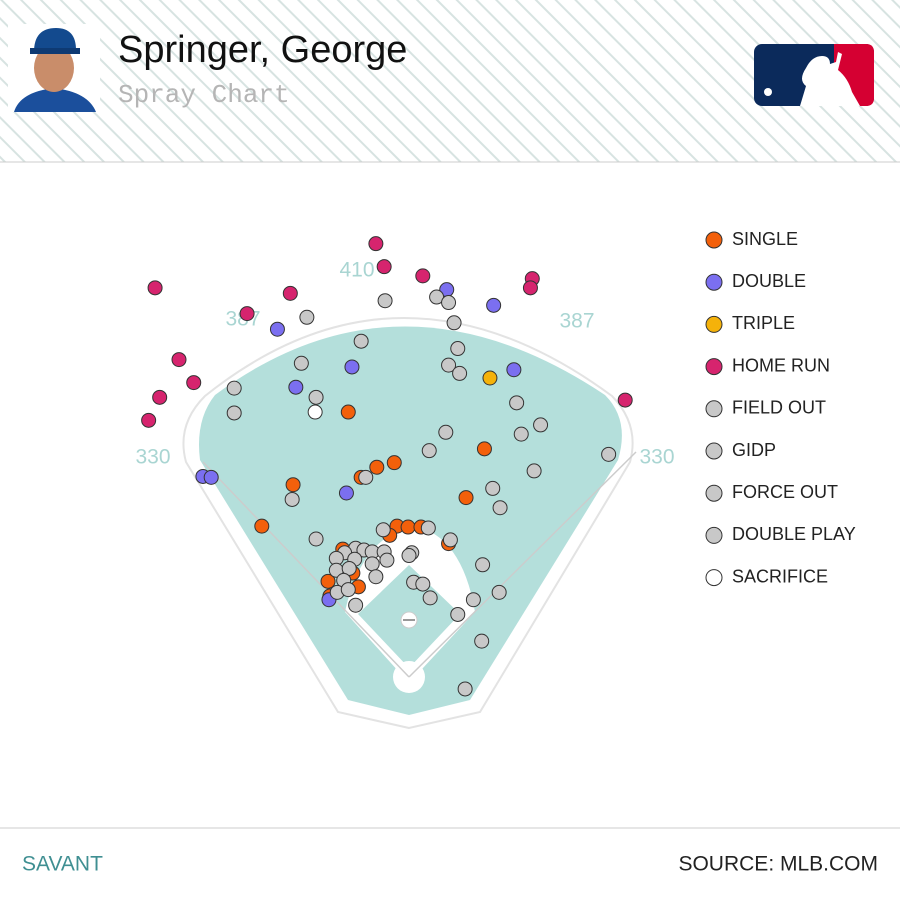 This screenshot has width=900, height=900. What do you see at coordinates (204, 95) in the screenshot?
I see `subtitle: Spray Chart` at bounding box center [204, 95].